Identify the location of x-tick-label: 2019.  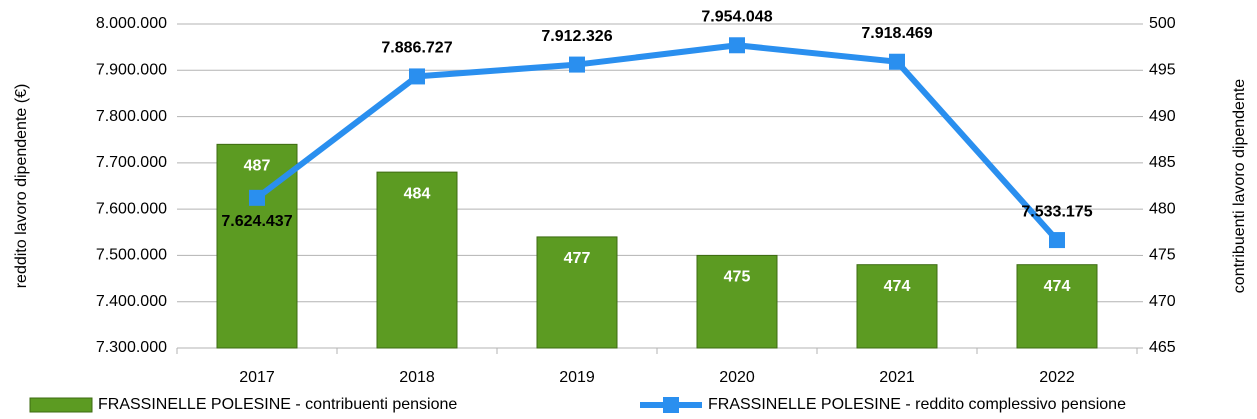
(577, 377).